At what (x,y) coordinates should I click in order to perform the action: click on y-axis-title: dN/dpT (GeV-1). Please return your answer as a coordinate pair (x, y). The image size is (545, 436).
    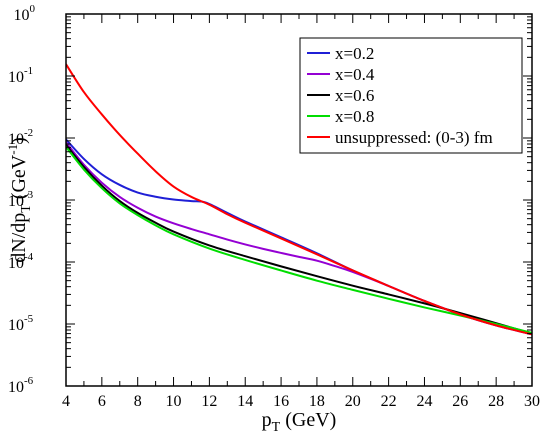
    Looking at the image, I should click on (19, 200).